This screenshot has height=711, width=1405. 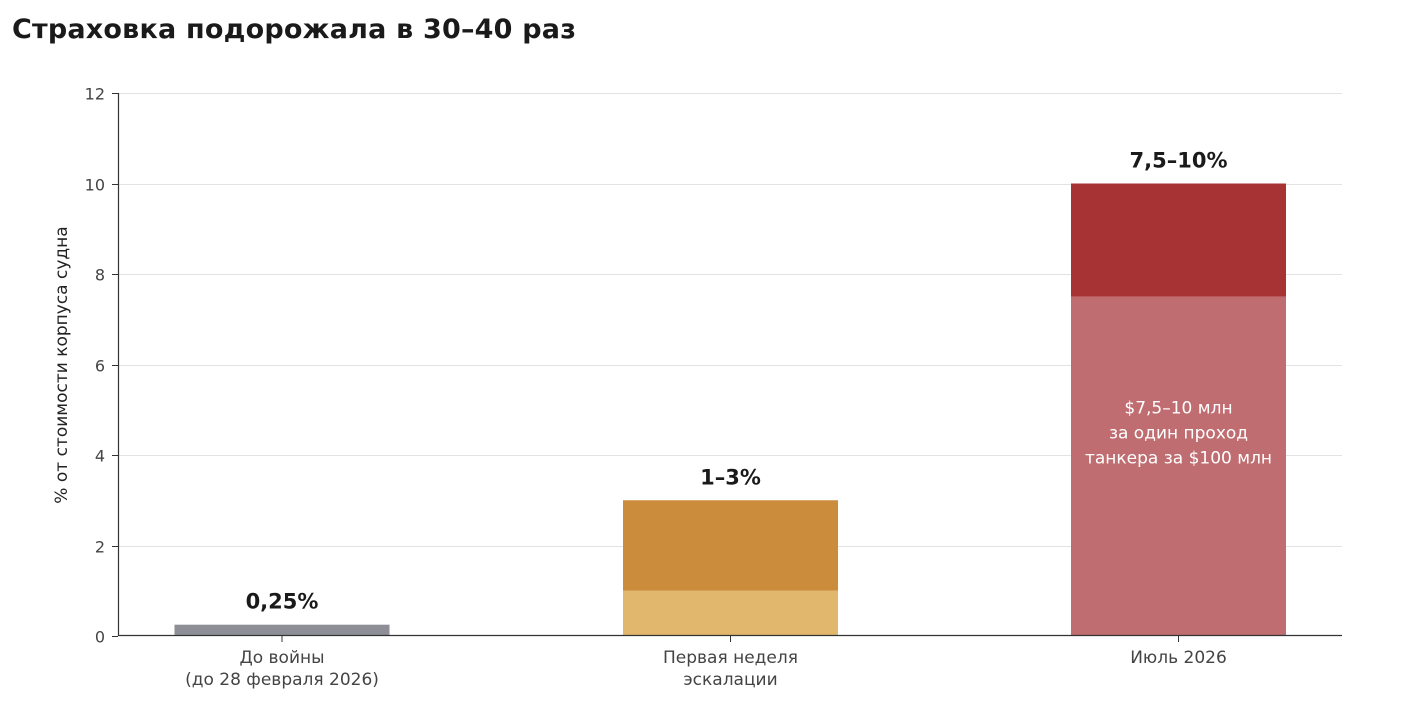 What do you see at coordinates (730, 680) in the screenshot?
I see `x-tick-label: эскалации` at bounding box center [730, 680].